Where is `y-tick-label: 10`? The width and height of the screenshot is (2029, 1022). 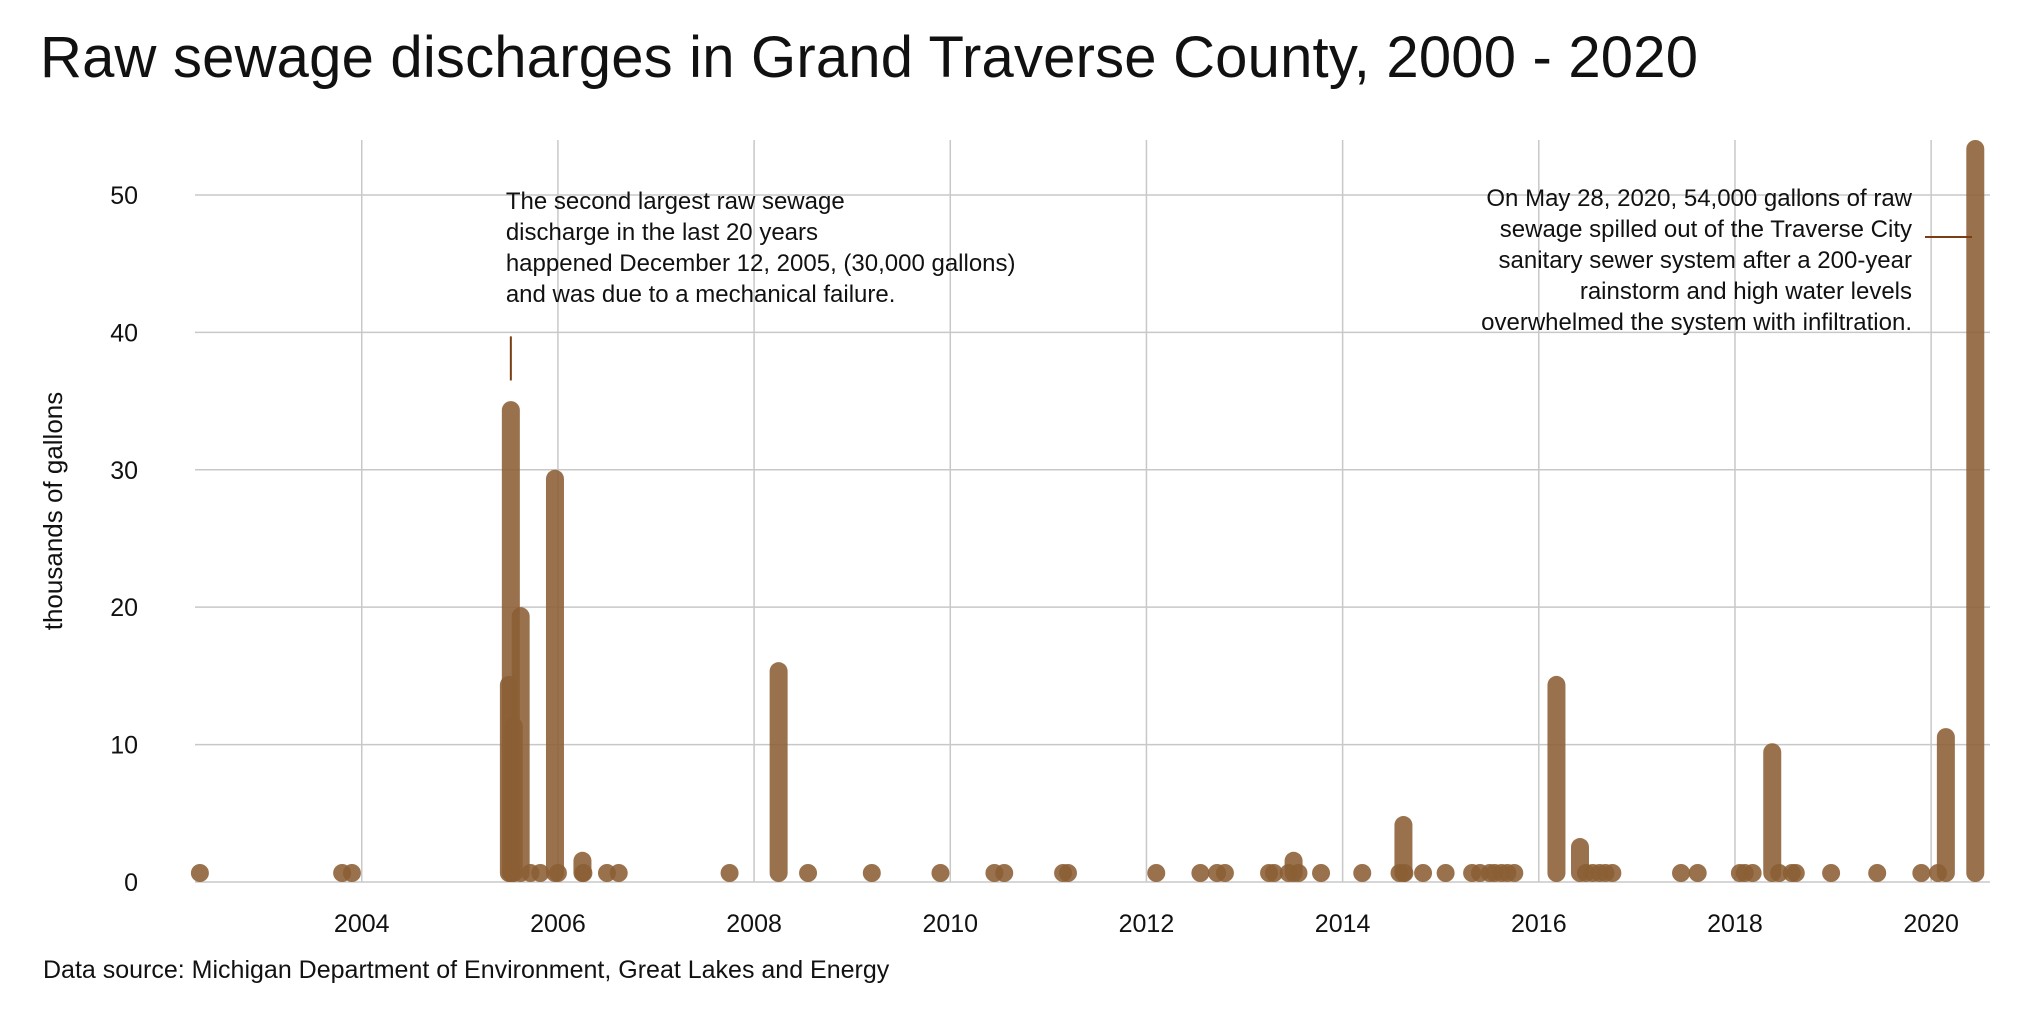 y-tick-label: 10 is located at coordinates (124, 746).